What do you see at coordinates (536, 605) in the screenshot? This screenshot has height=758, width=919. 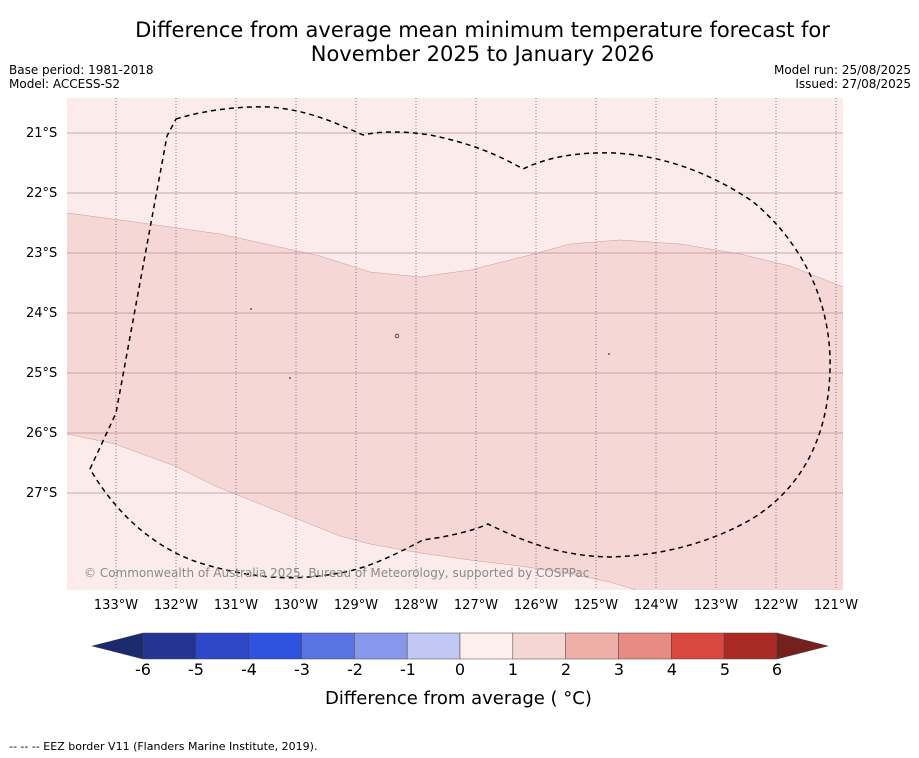 I see `lon-label: 126°W` at bounding box center [536, 605].